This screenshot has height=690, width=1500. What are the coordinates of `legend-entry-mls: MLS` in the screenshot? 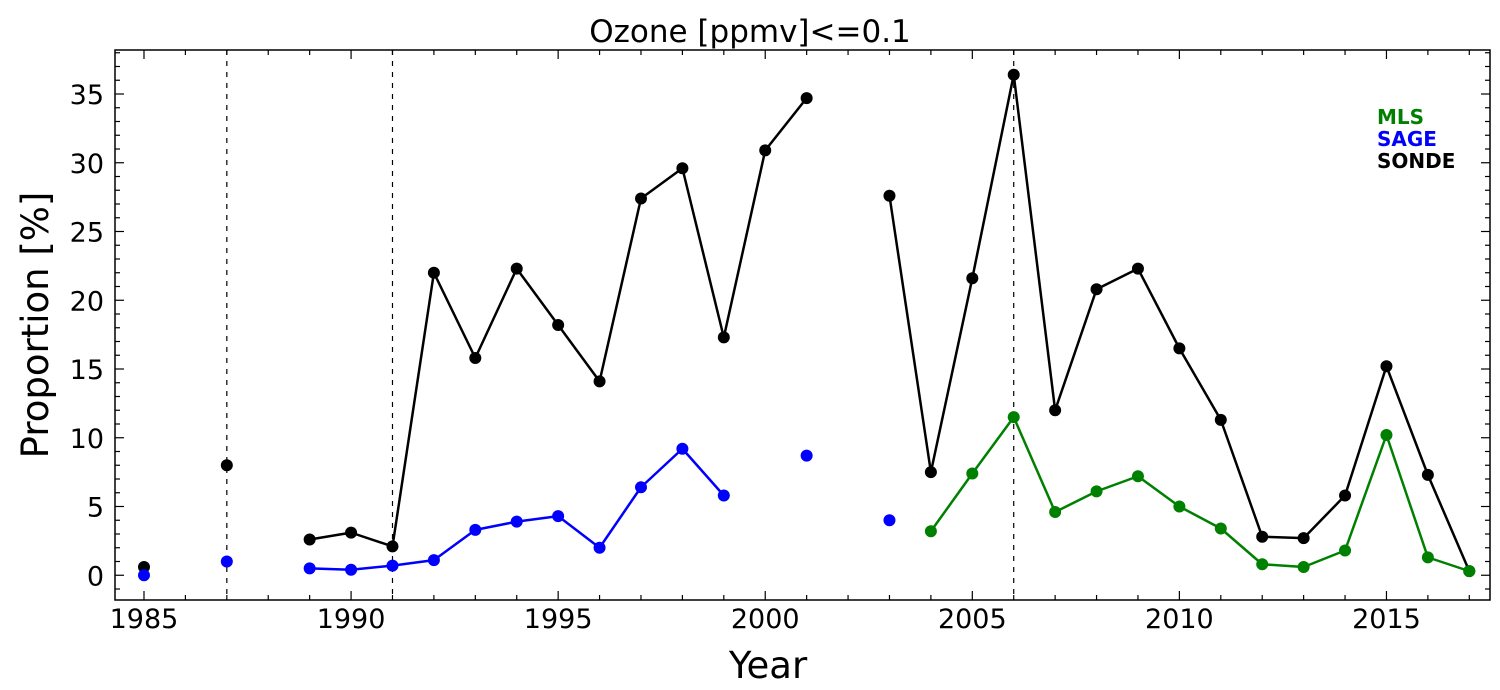 It's located at (1400, 117).